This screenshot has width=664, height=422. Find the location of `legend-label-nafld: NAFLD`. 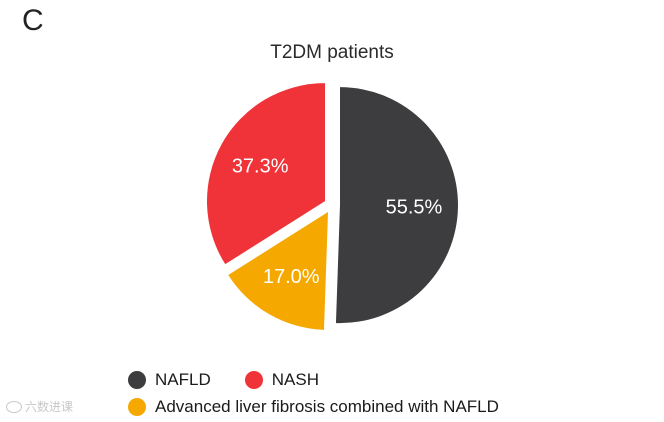

legend-label-nafld: NAFLD is located at coordinates (183, 379).